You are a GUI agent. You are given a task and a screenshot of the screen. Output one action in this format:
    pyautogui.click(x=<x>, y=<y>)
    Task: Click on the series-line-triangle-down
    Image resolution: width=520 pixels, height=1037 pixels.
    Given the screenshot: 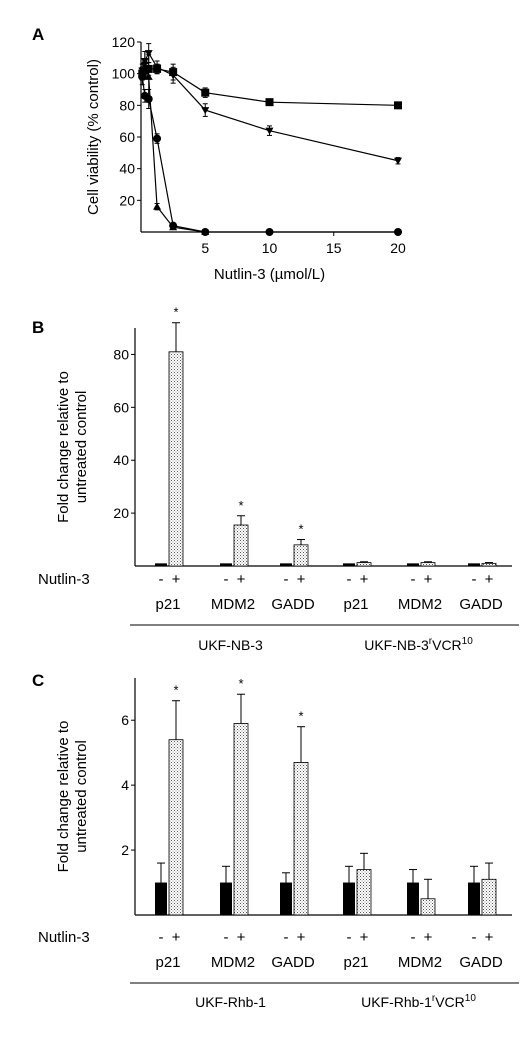 What is the action you would take?
    pyautogui.click(x=270, y=106)
    